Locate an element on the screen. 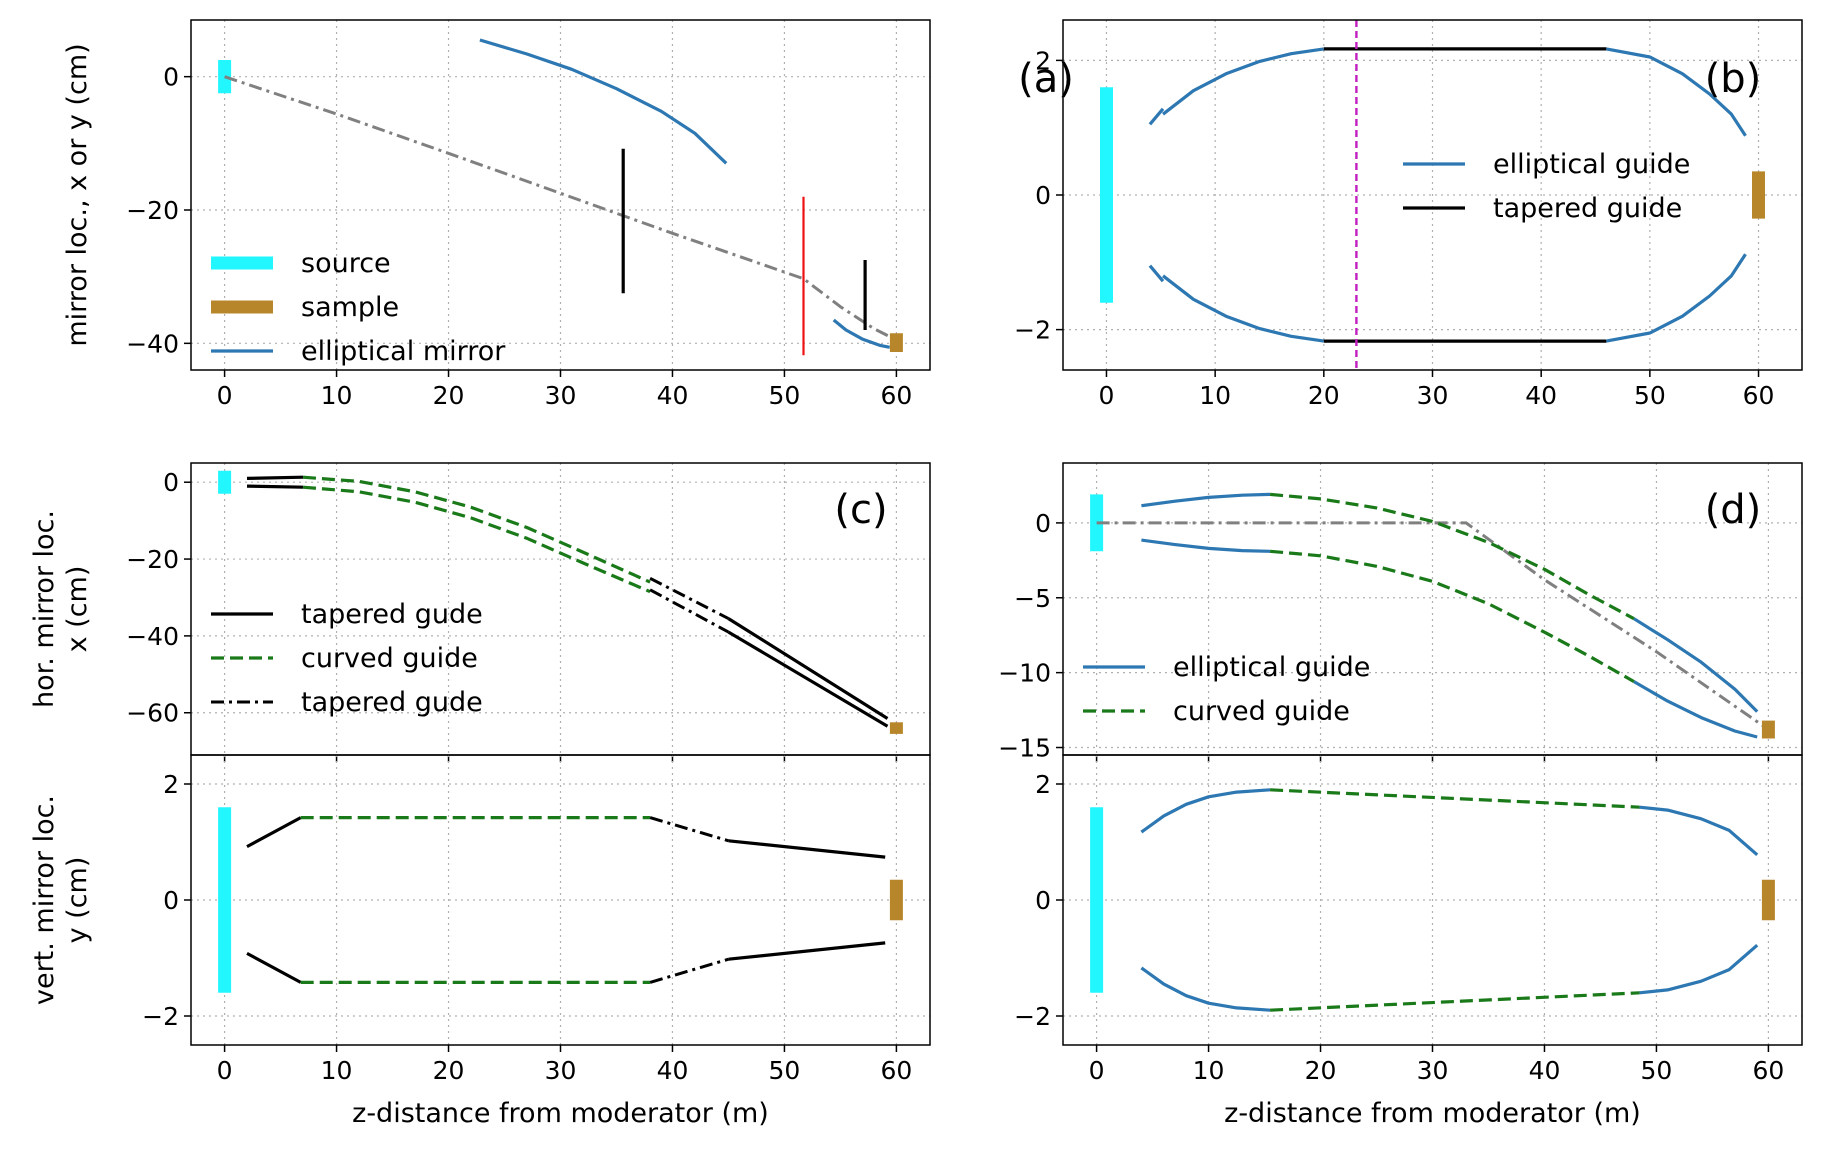 The image size is (1821, 1154). y-tick-label: −60 is located at coordinates (152, 713).